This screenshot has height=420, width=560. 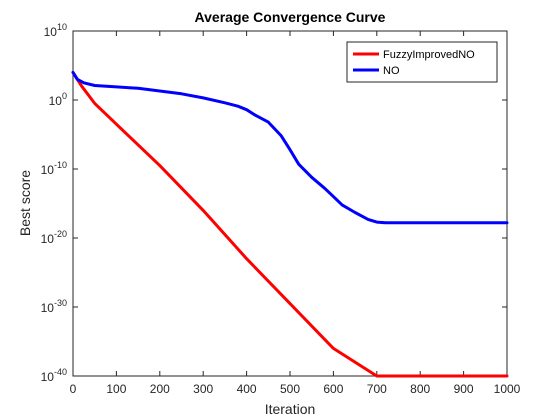 What do you see at coordinates (464, 389) in the screenshot?
I see `x-tick-label: 900` at bounding box center [464, 389].